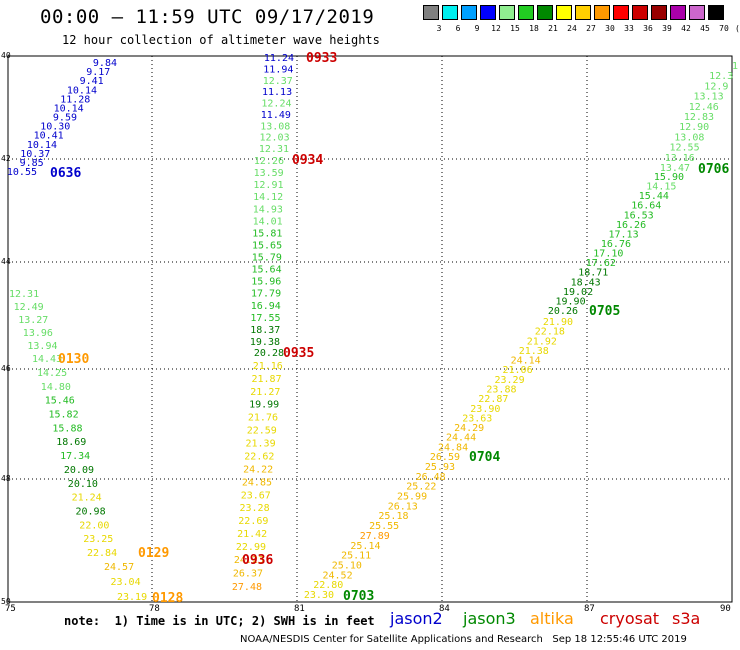 The height and width of the screenshot is (650, 740). Describe the element at coordinates (675, 168) in the screenshot. I see `wave-height-label: 13.47` at that location.